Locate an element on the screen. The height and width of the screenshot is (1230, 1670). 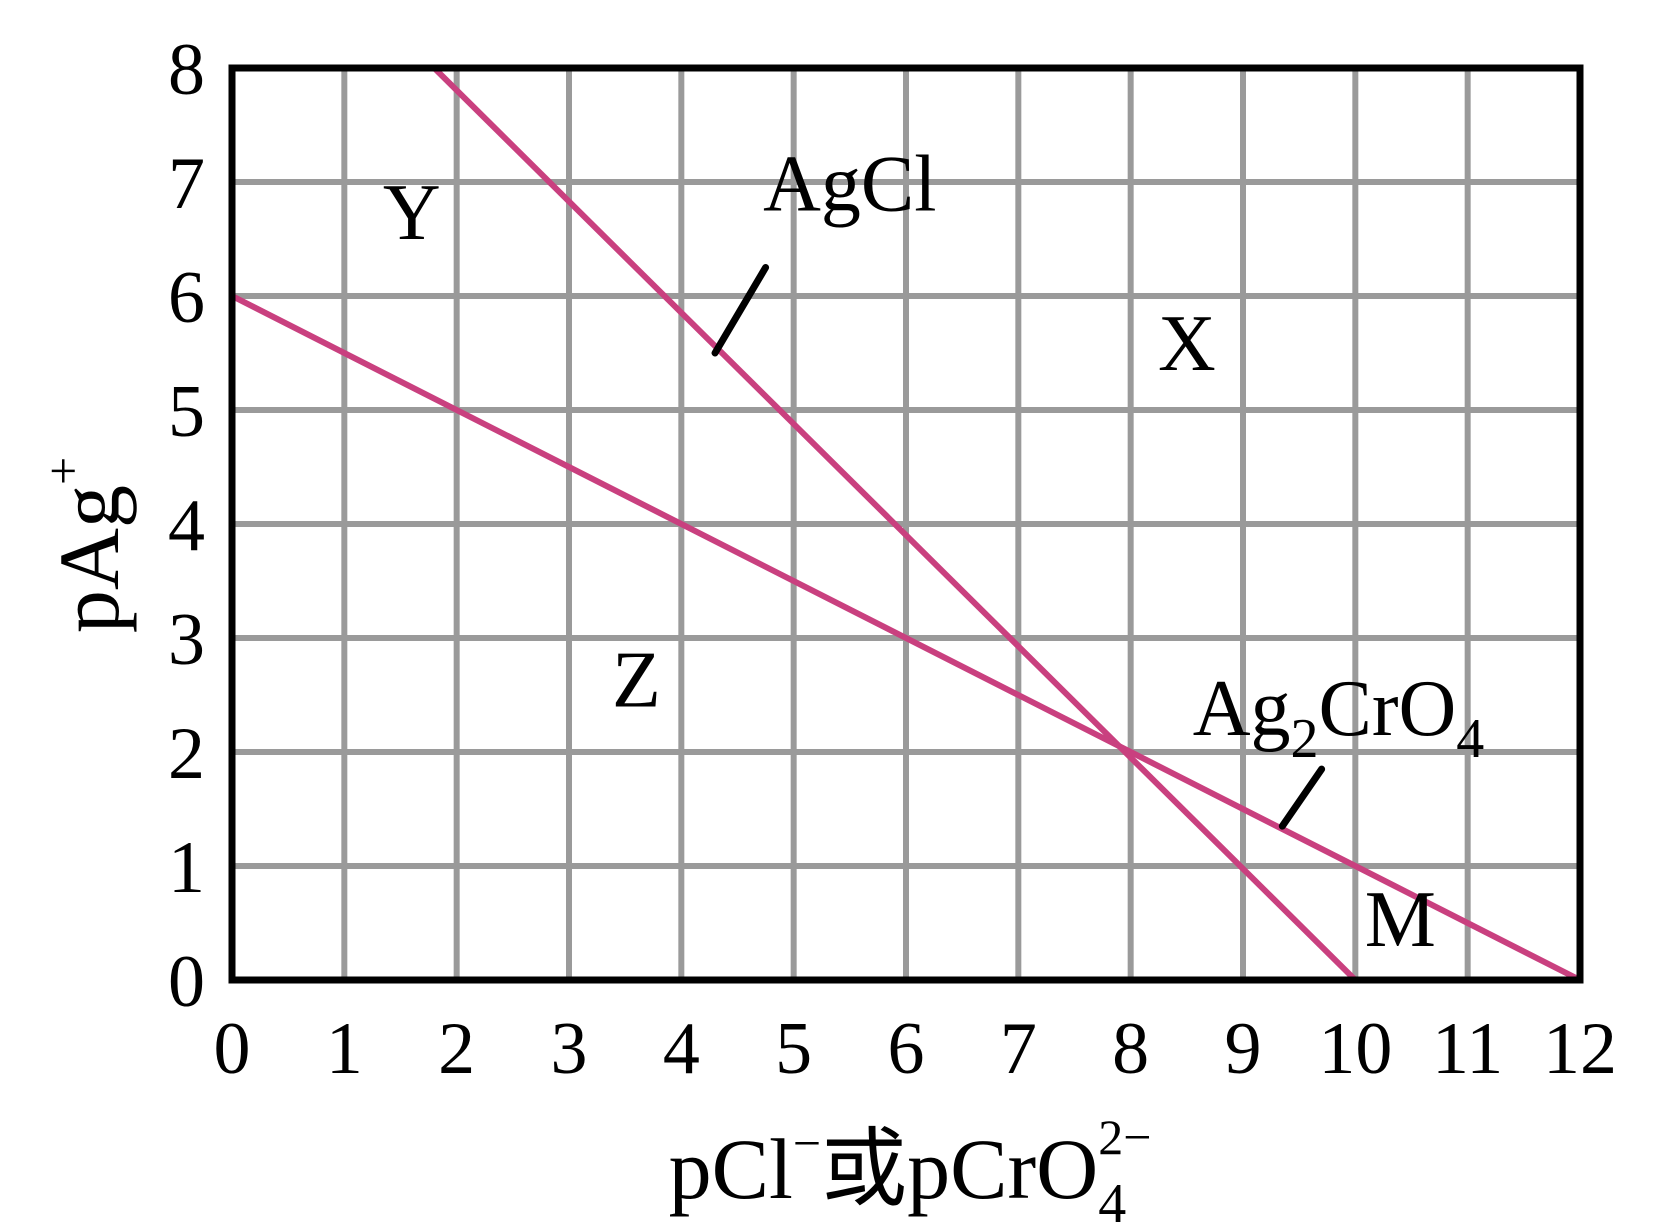
y-tick-label: 0 is located at coordinates (186, 982).